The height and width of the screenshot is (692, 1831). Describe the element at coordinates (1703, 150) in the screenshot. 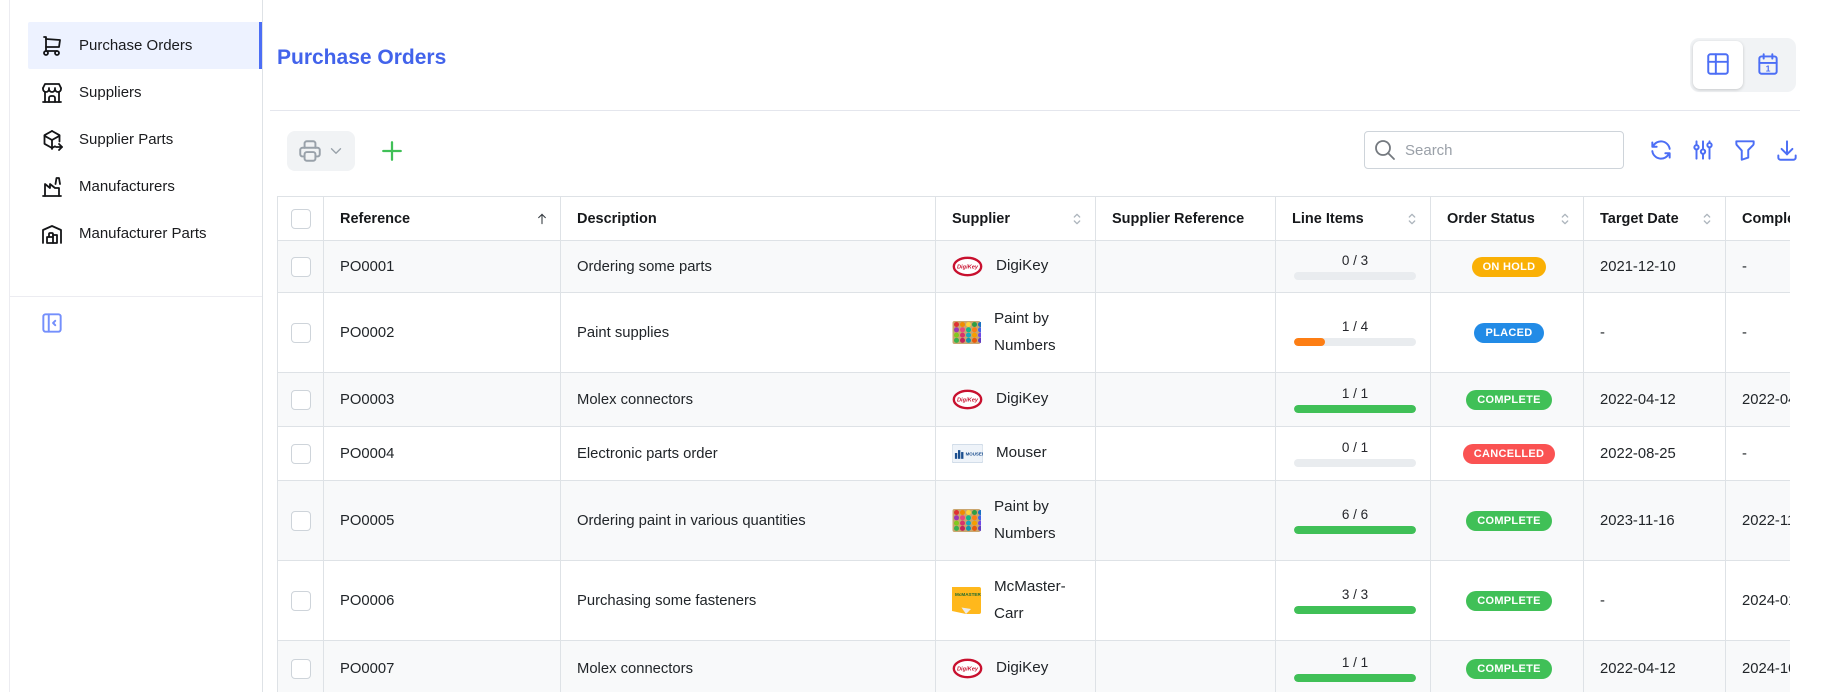

I see `table-settings-button` at that location.